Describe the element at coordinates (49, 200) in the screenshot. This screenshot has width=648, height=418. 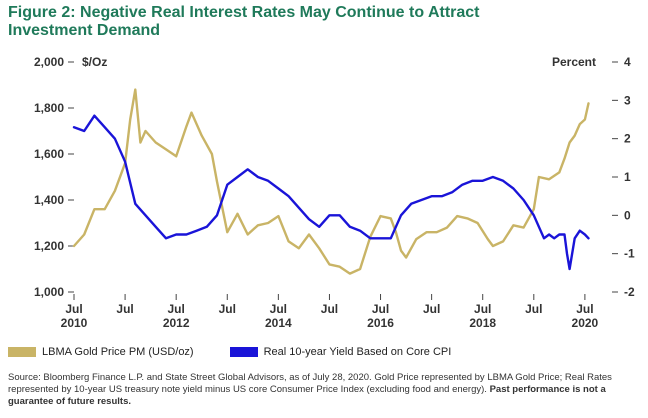
I see `left-axis-tick-label: 1,400` at that location.